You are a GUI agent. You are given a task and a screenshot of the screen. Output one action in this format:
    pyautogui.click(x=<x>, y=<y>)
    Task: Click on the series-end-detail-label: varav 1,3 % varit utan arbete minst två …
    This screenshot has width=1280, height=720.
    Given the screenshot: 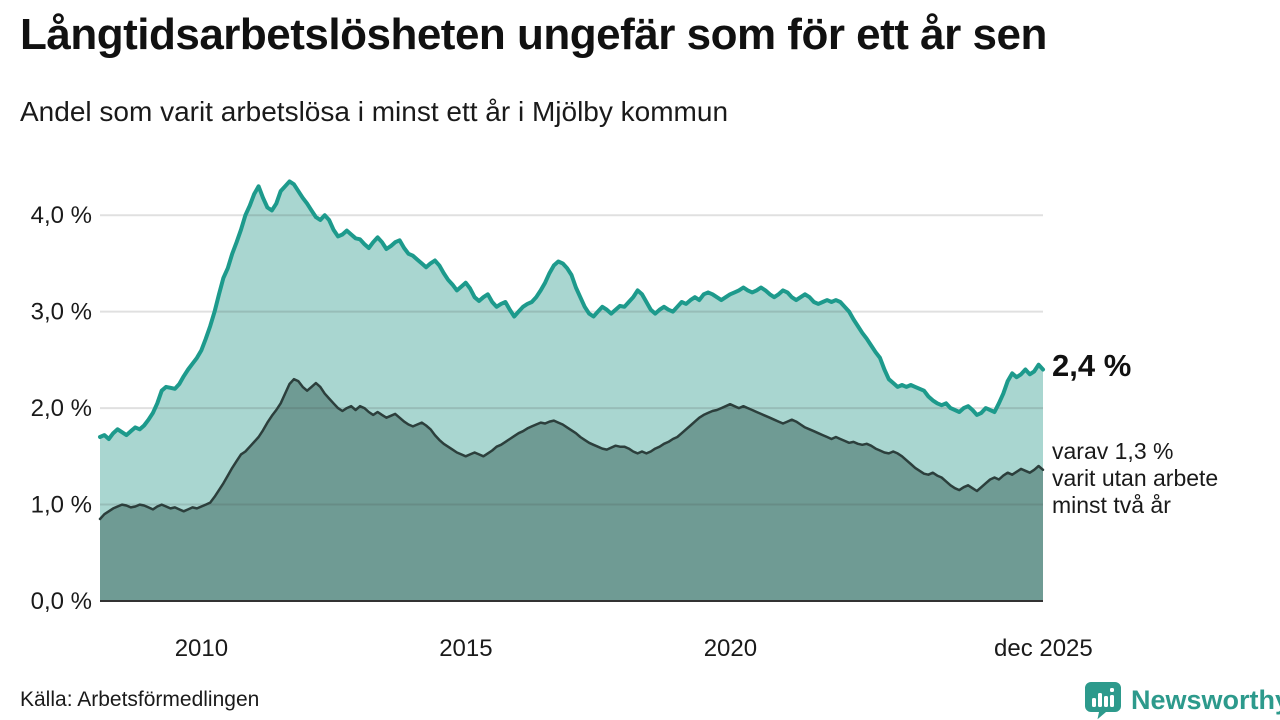 What is the action you would take?
    pyautogui.click(x=1135, y=478)
    